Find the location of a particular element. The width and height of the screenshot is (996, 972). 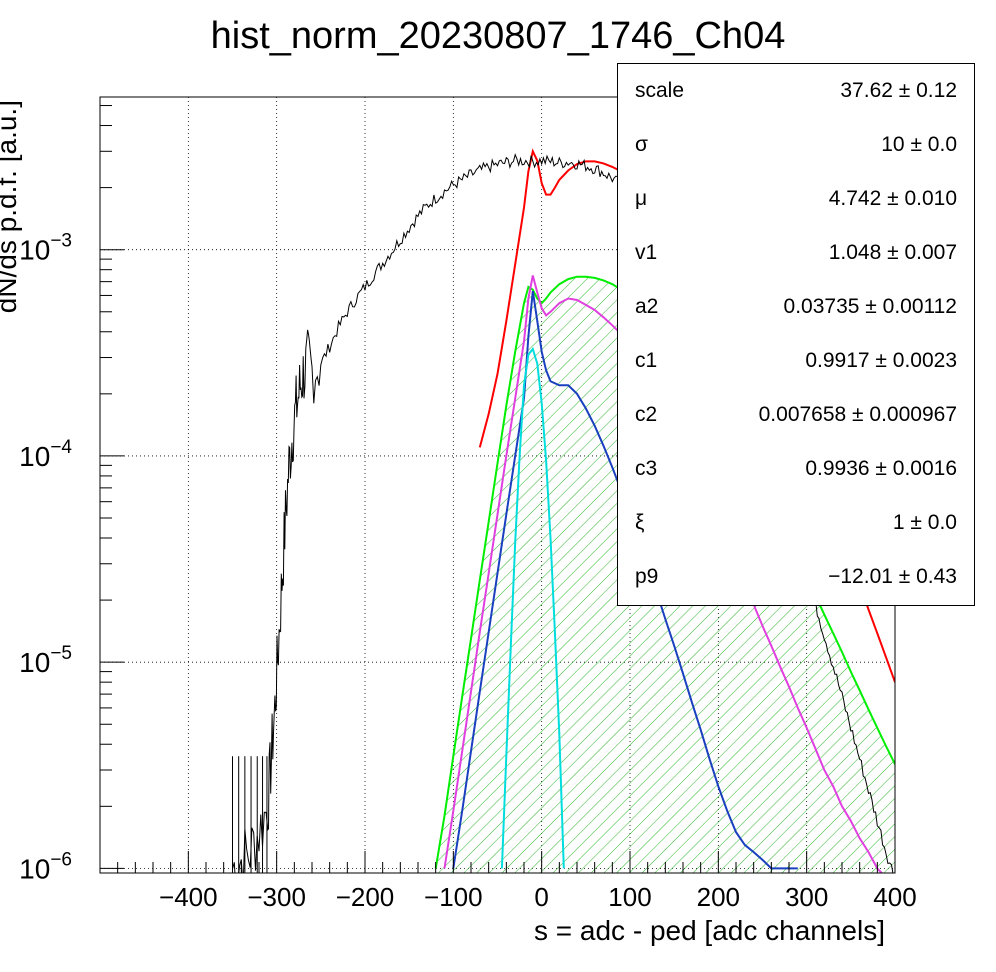

y-tick-label: 10⁻⁴ is located at coordinates (45, 454).